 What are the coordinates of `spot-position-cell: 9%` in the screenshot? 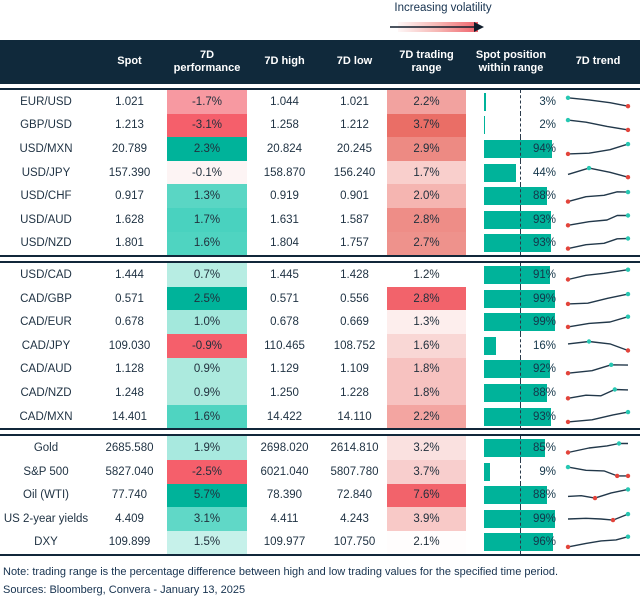 It's located at (511, 471).